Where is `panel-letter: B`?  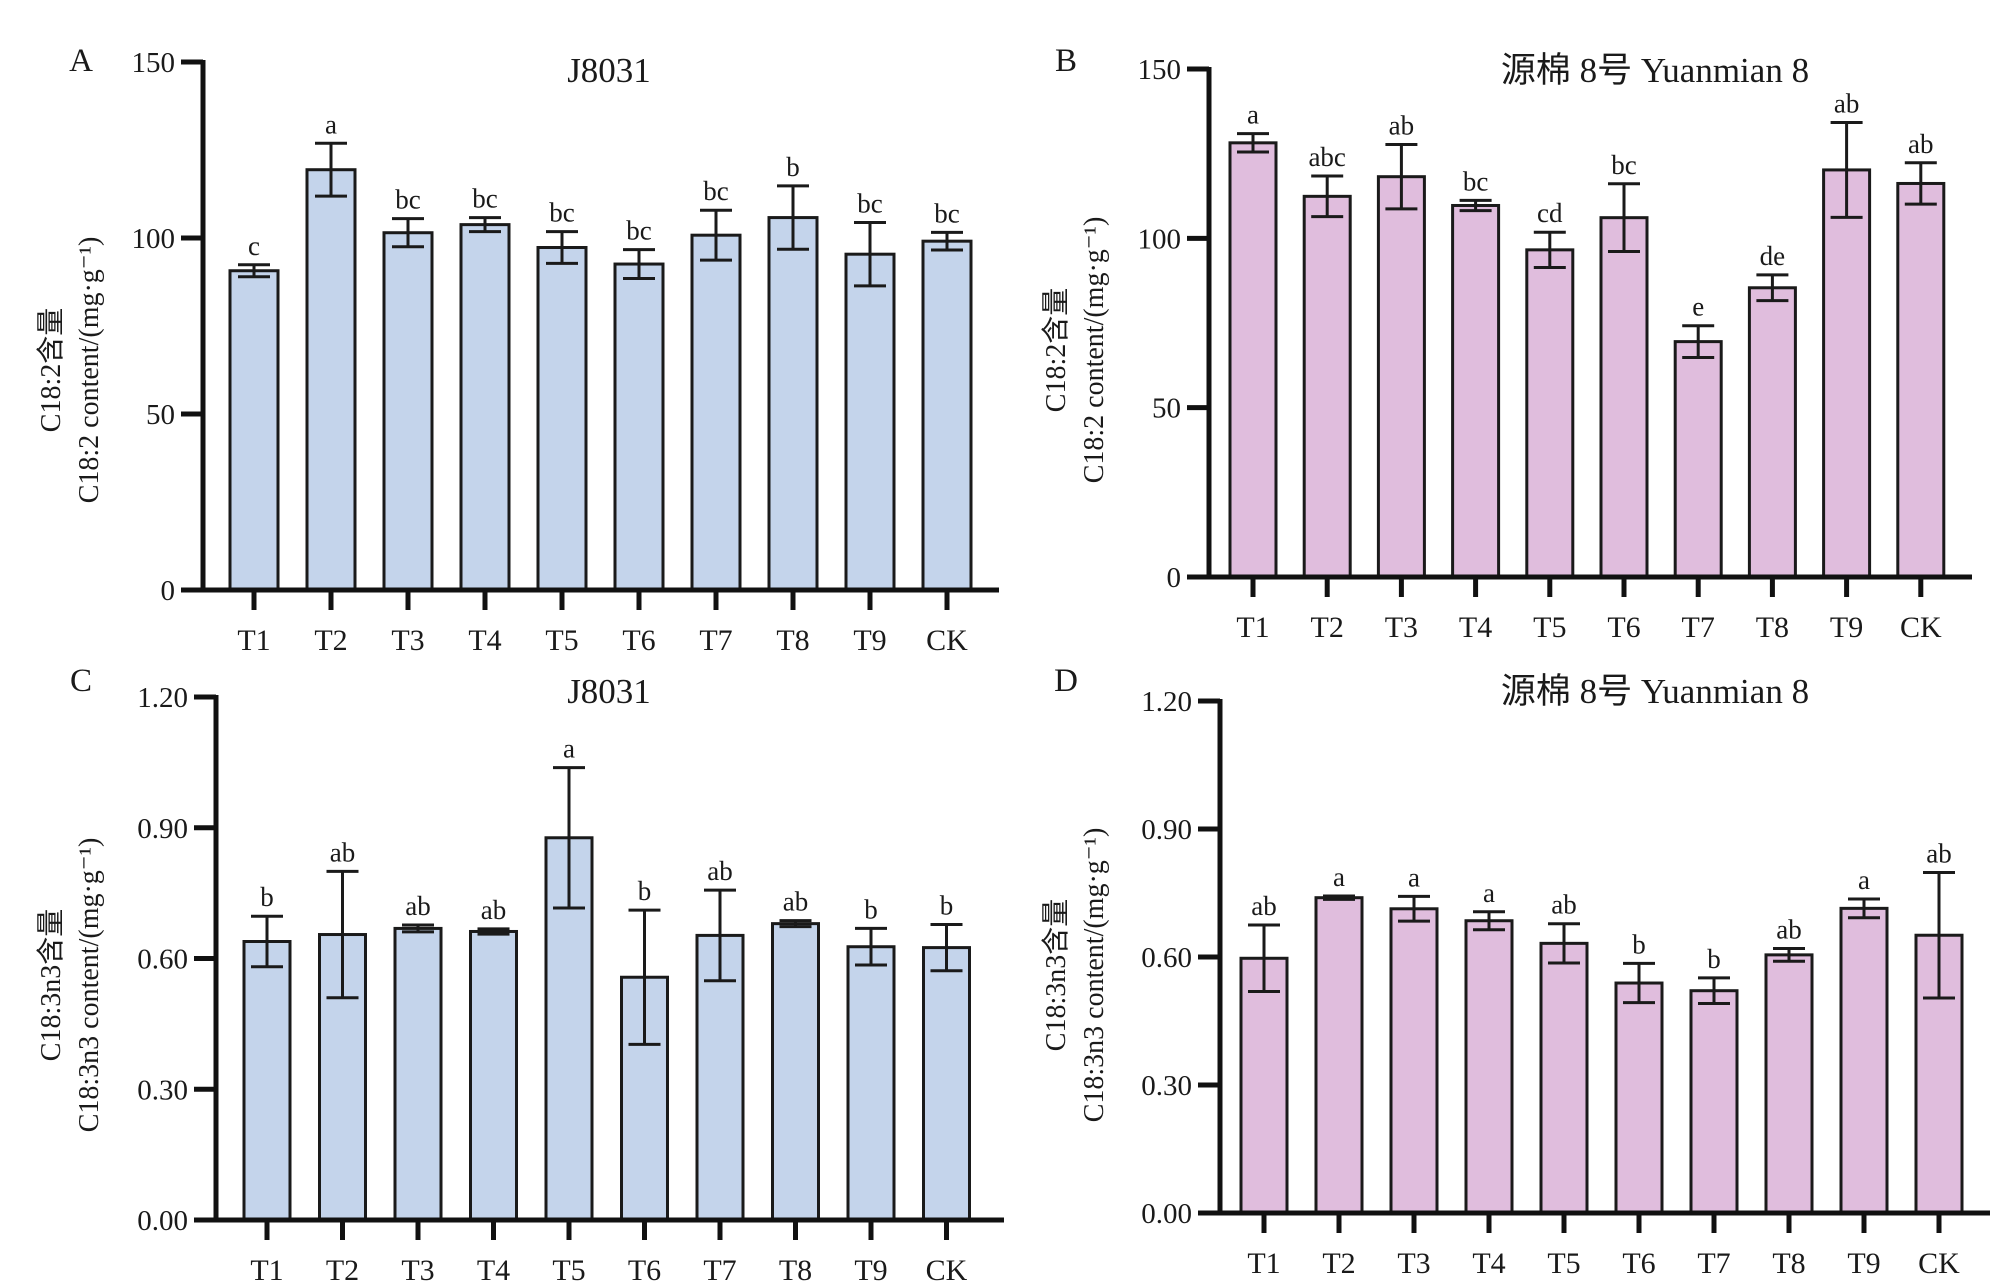
panel-letter: B is located at coordinates (1066, 61).